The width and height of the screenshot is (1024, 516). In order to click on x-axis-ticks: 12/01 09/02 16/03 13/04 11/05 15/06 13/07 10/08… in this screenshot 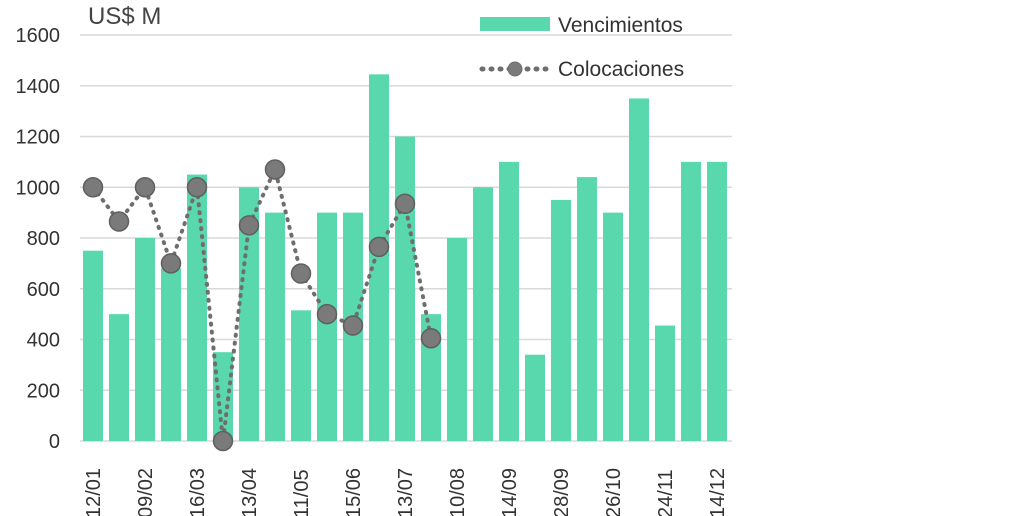, I will do `click(406, 492)`.